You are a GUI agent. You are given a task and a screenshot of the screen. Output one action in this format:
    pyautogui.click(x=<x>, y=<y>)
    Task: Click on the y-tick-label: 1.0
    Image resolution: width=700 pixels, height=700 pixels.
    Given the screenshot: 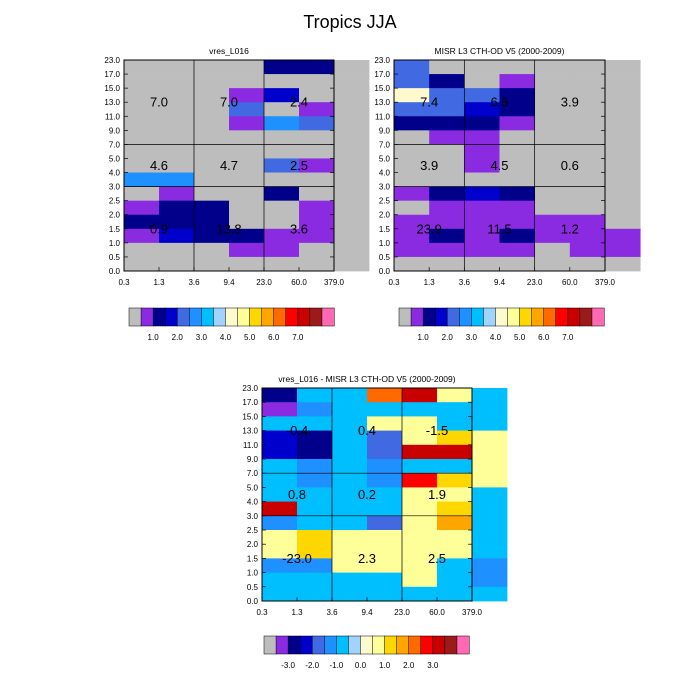 What is the action you would take?
    pyautogui.click(x=115, y=243)
    